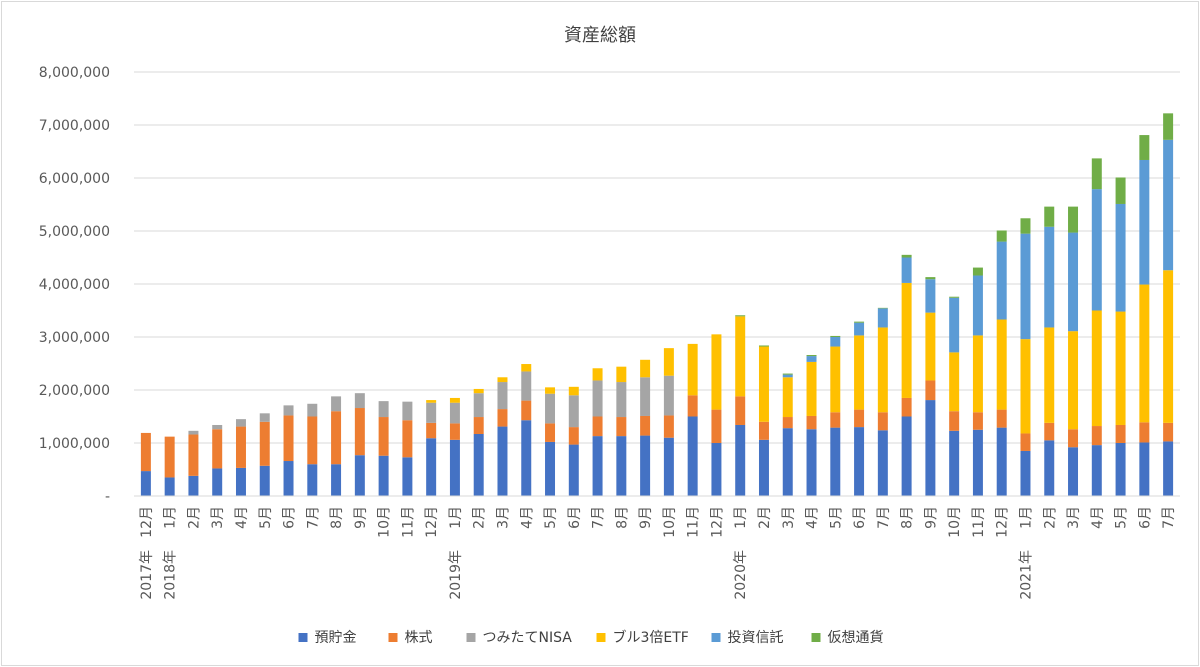 Image resolution: width=1200 pixels, height=667 pixels. I want to click on x-tick-label: 1月, so click(456, 517).